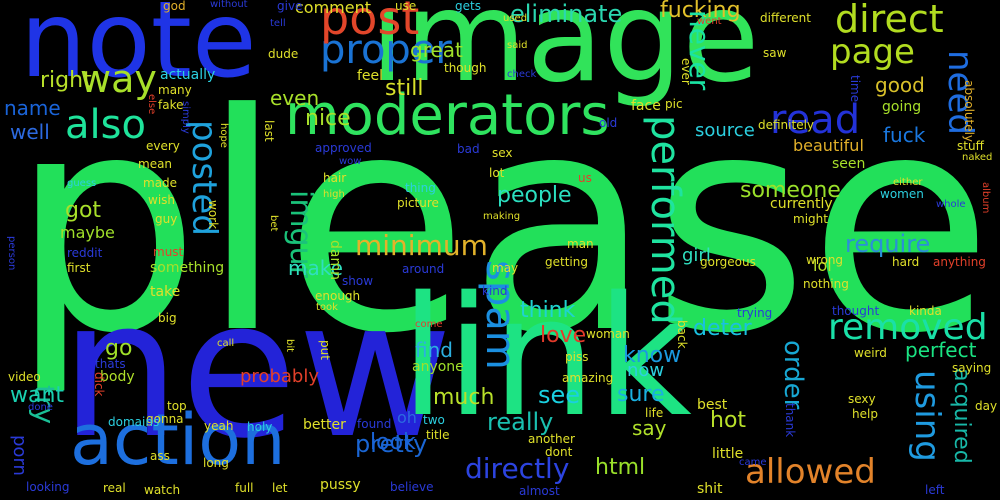 This screenshot has width=1000, height=500. I want to click on word-found: found, so click(374, 424).